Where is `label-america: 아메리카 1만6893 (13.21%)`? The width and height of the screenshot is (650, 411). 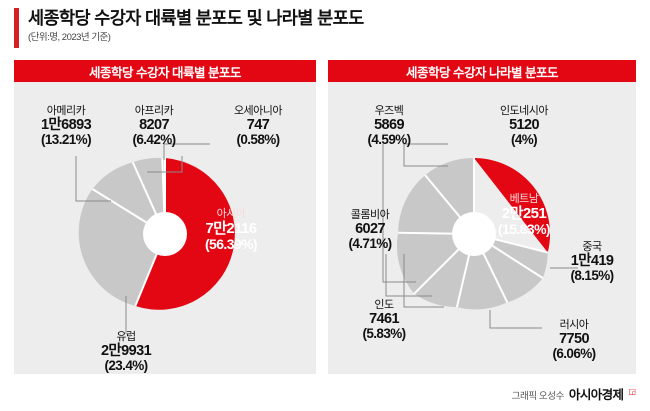
label-america: 아메리카 1만6893 (13.21%) is located at coordinates (66, 126).